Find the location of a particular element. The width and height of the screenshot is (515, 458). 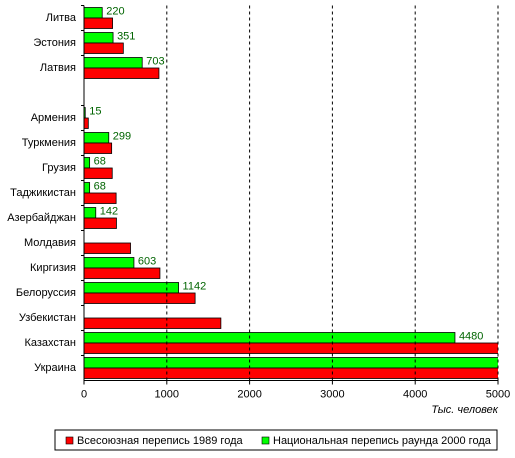

value-label: 15 is located at coordinates (95, 111).